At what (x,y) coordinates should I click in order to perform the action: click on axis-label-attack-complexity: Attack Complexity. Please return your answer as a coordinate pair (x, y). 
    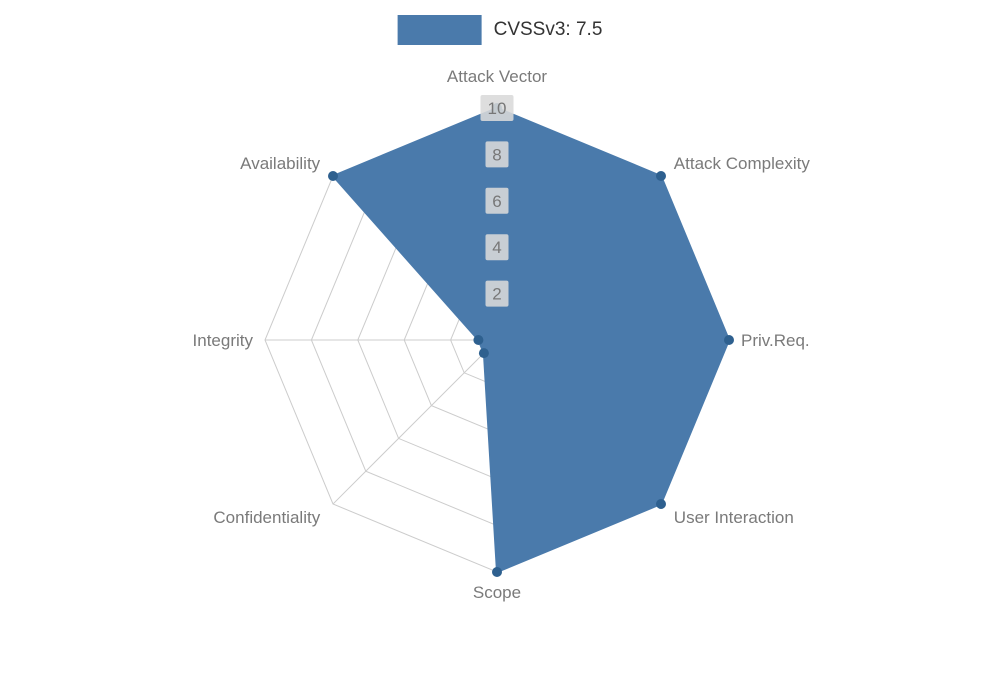
    Looking at the image, I should click on (742, 163).